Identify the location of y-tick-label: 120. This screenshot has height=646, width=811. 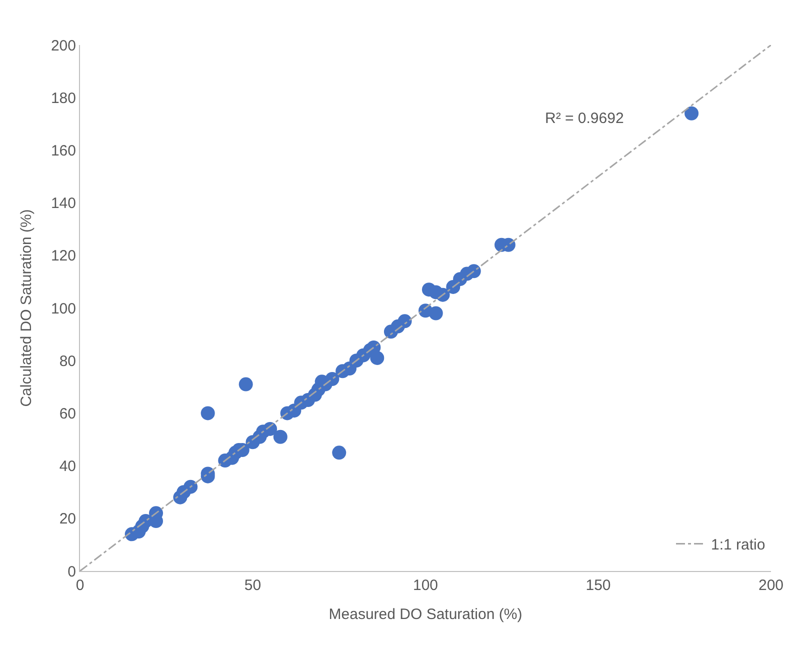
(63, 256).